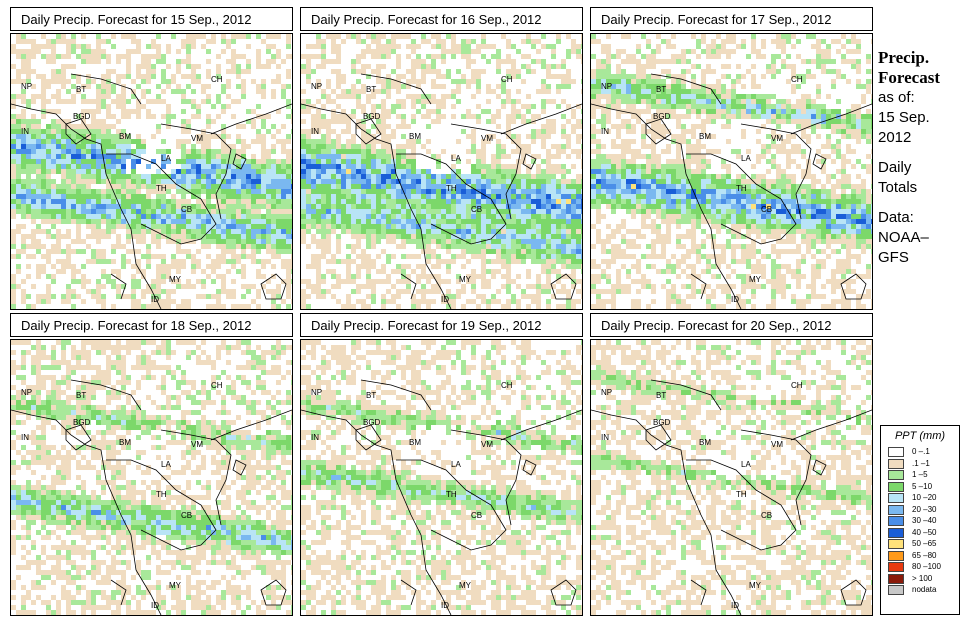 The height and width of the screenshot is (633, 965). I want to click on sidebar-title: Precip., so click(904, 57).